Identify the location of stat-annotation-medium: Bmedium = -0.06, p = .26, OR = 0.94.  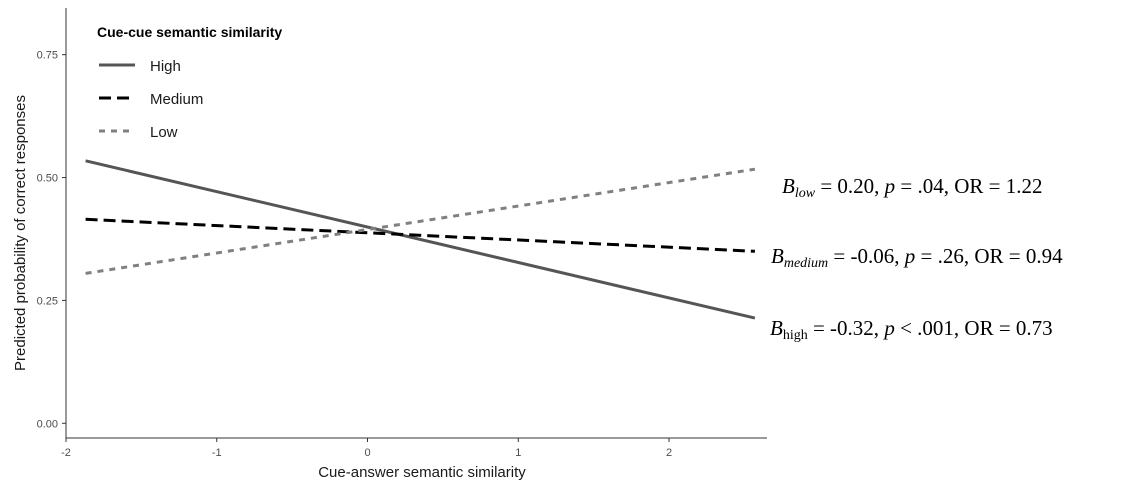
(917, 257).